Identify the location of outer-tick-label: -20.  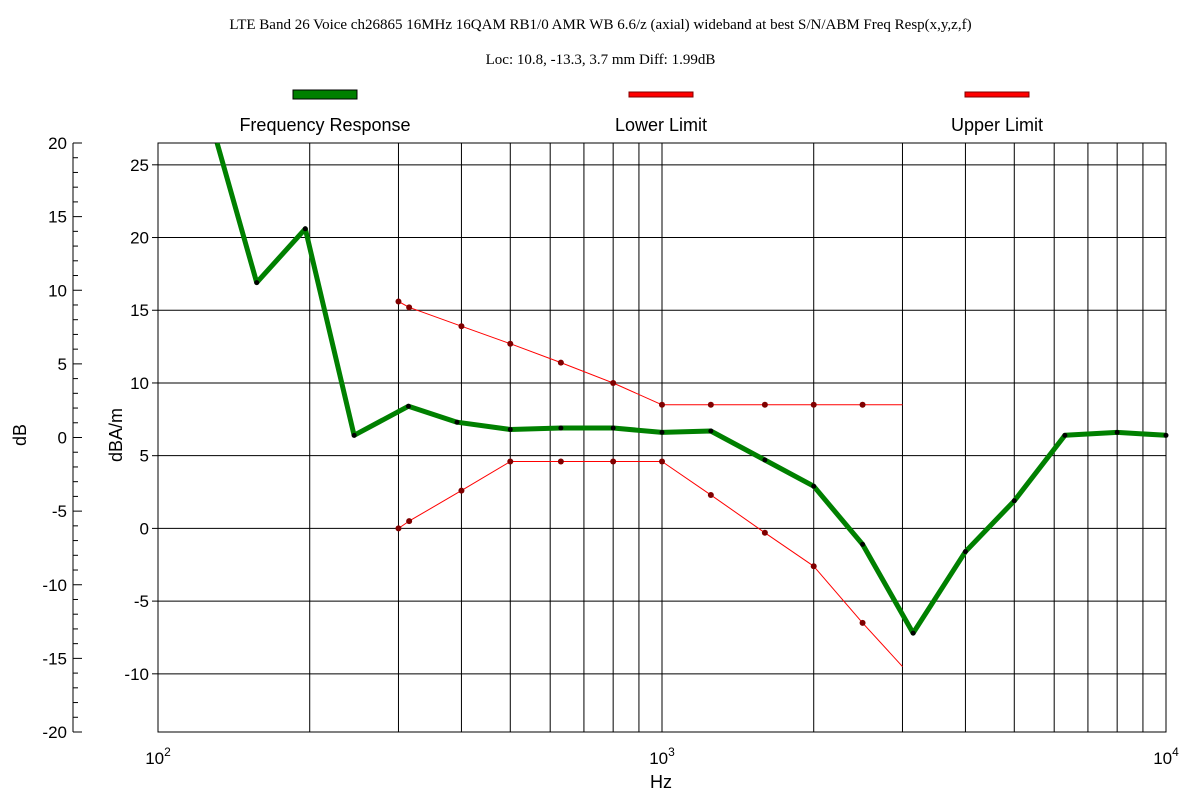
(54, 732).